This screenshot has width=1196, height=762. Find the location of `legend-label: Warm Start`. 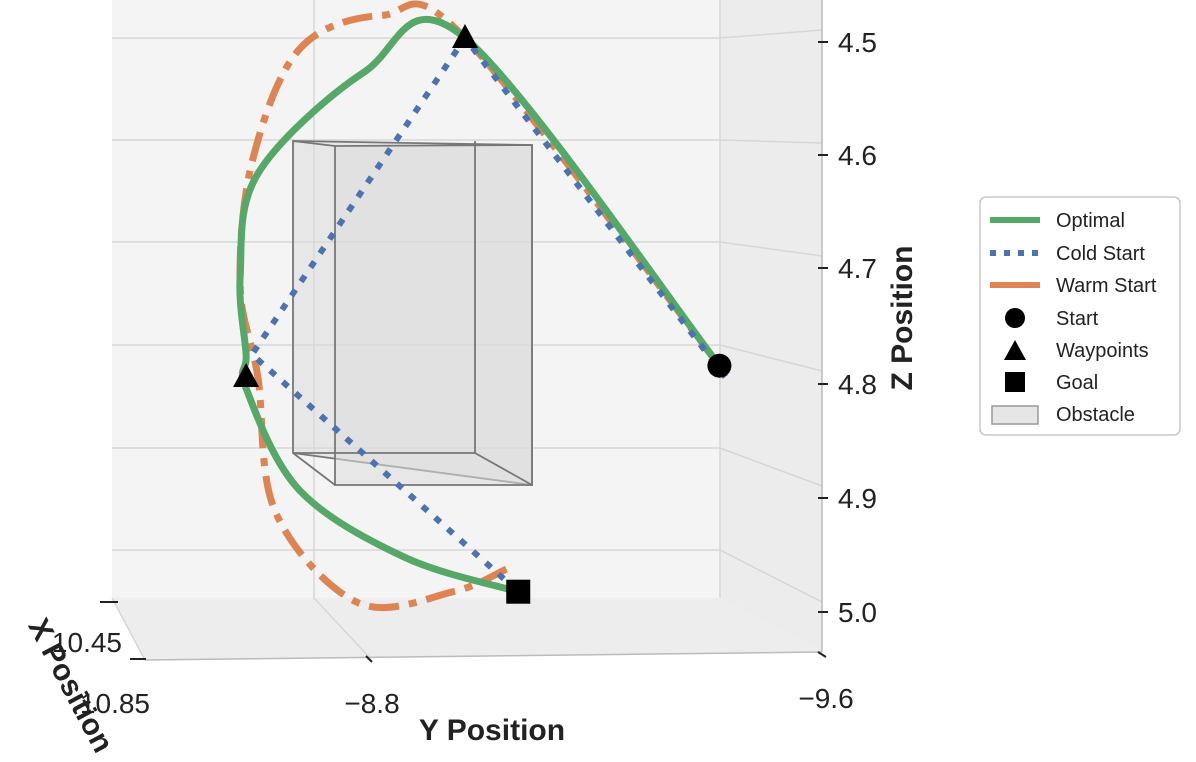

legend-label: Warm Start is located at coordinates (1106, 286).